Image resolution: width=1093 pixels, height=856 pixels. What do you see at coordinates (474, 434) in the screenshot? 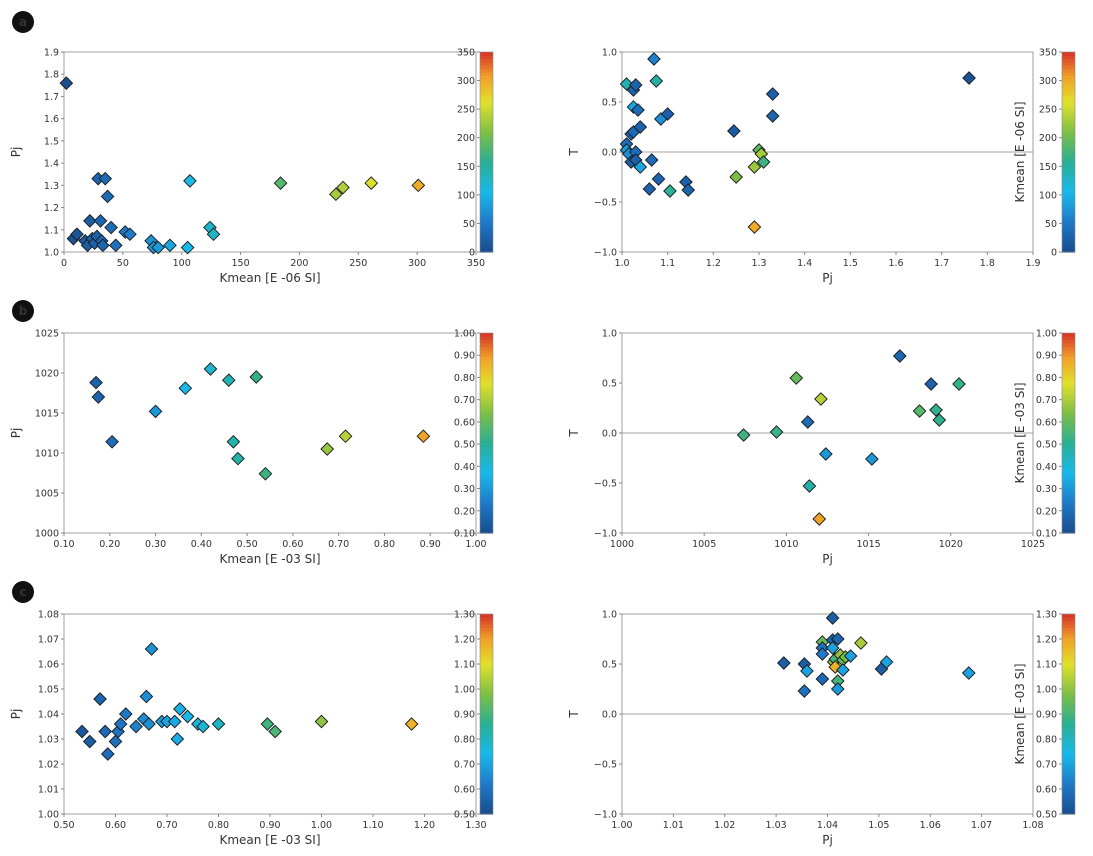
I see `colorbar: 0.10 0.20 0.30 0.40 0.50 0.60 0.70 0.80 0.90 1.00` at bounding box center [474, 434].